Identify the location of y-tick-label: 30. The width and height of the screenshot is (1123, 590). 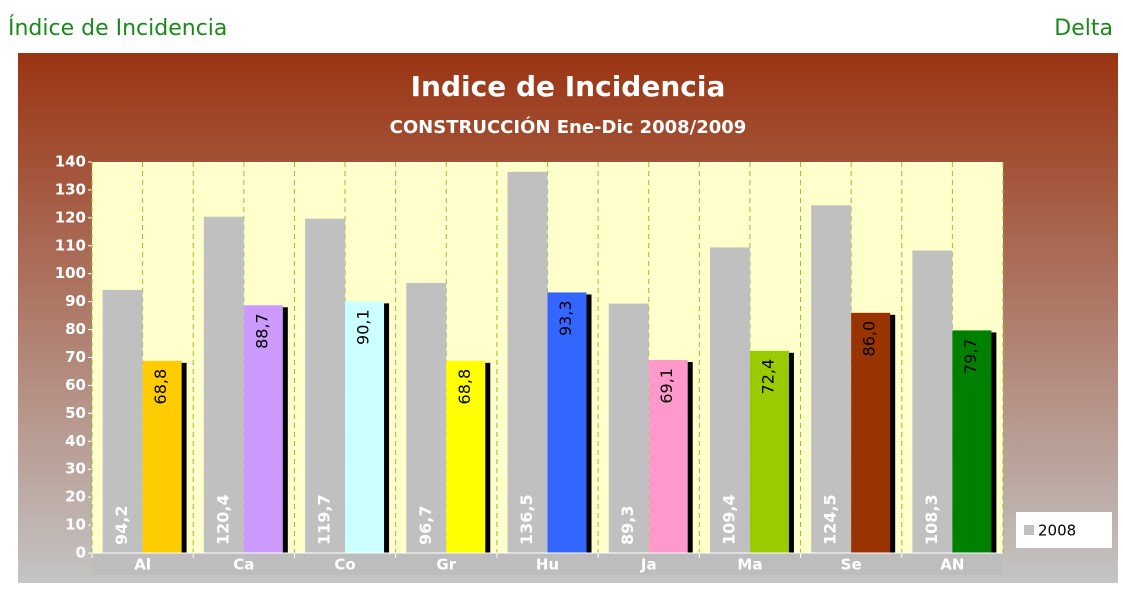
(75, 469).